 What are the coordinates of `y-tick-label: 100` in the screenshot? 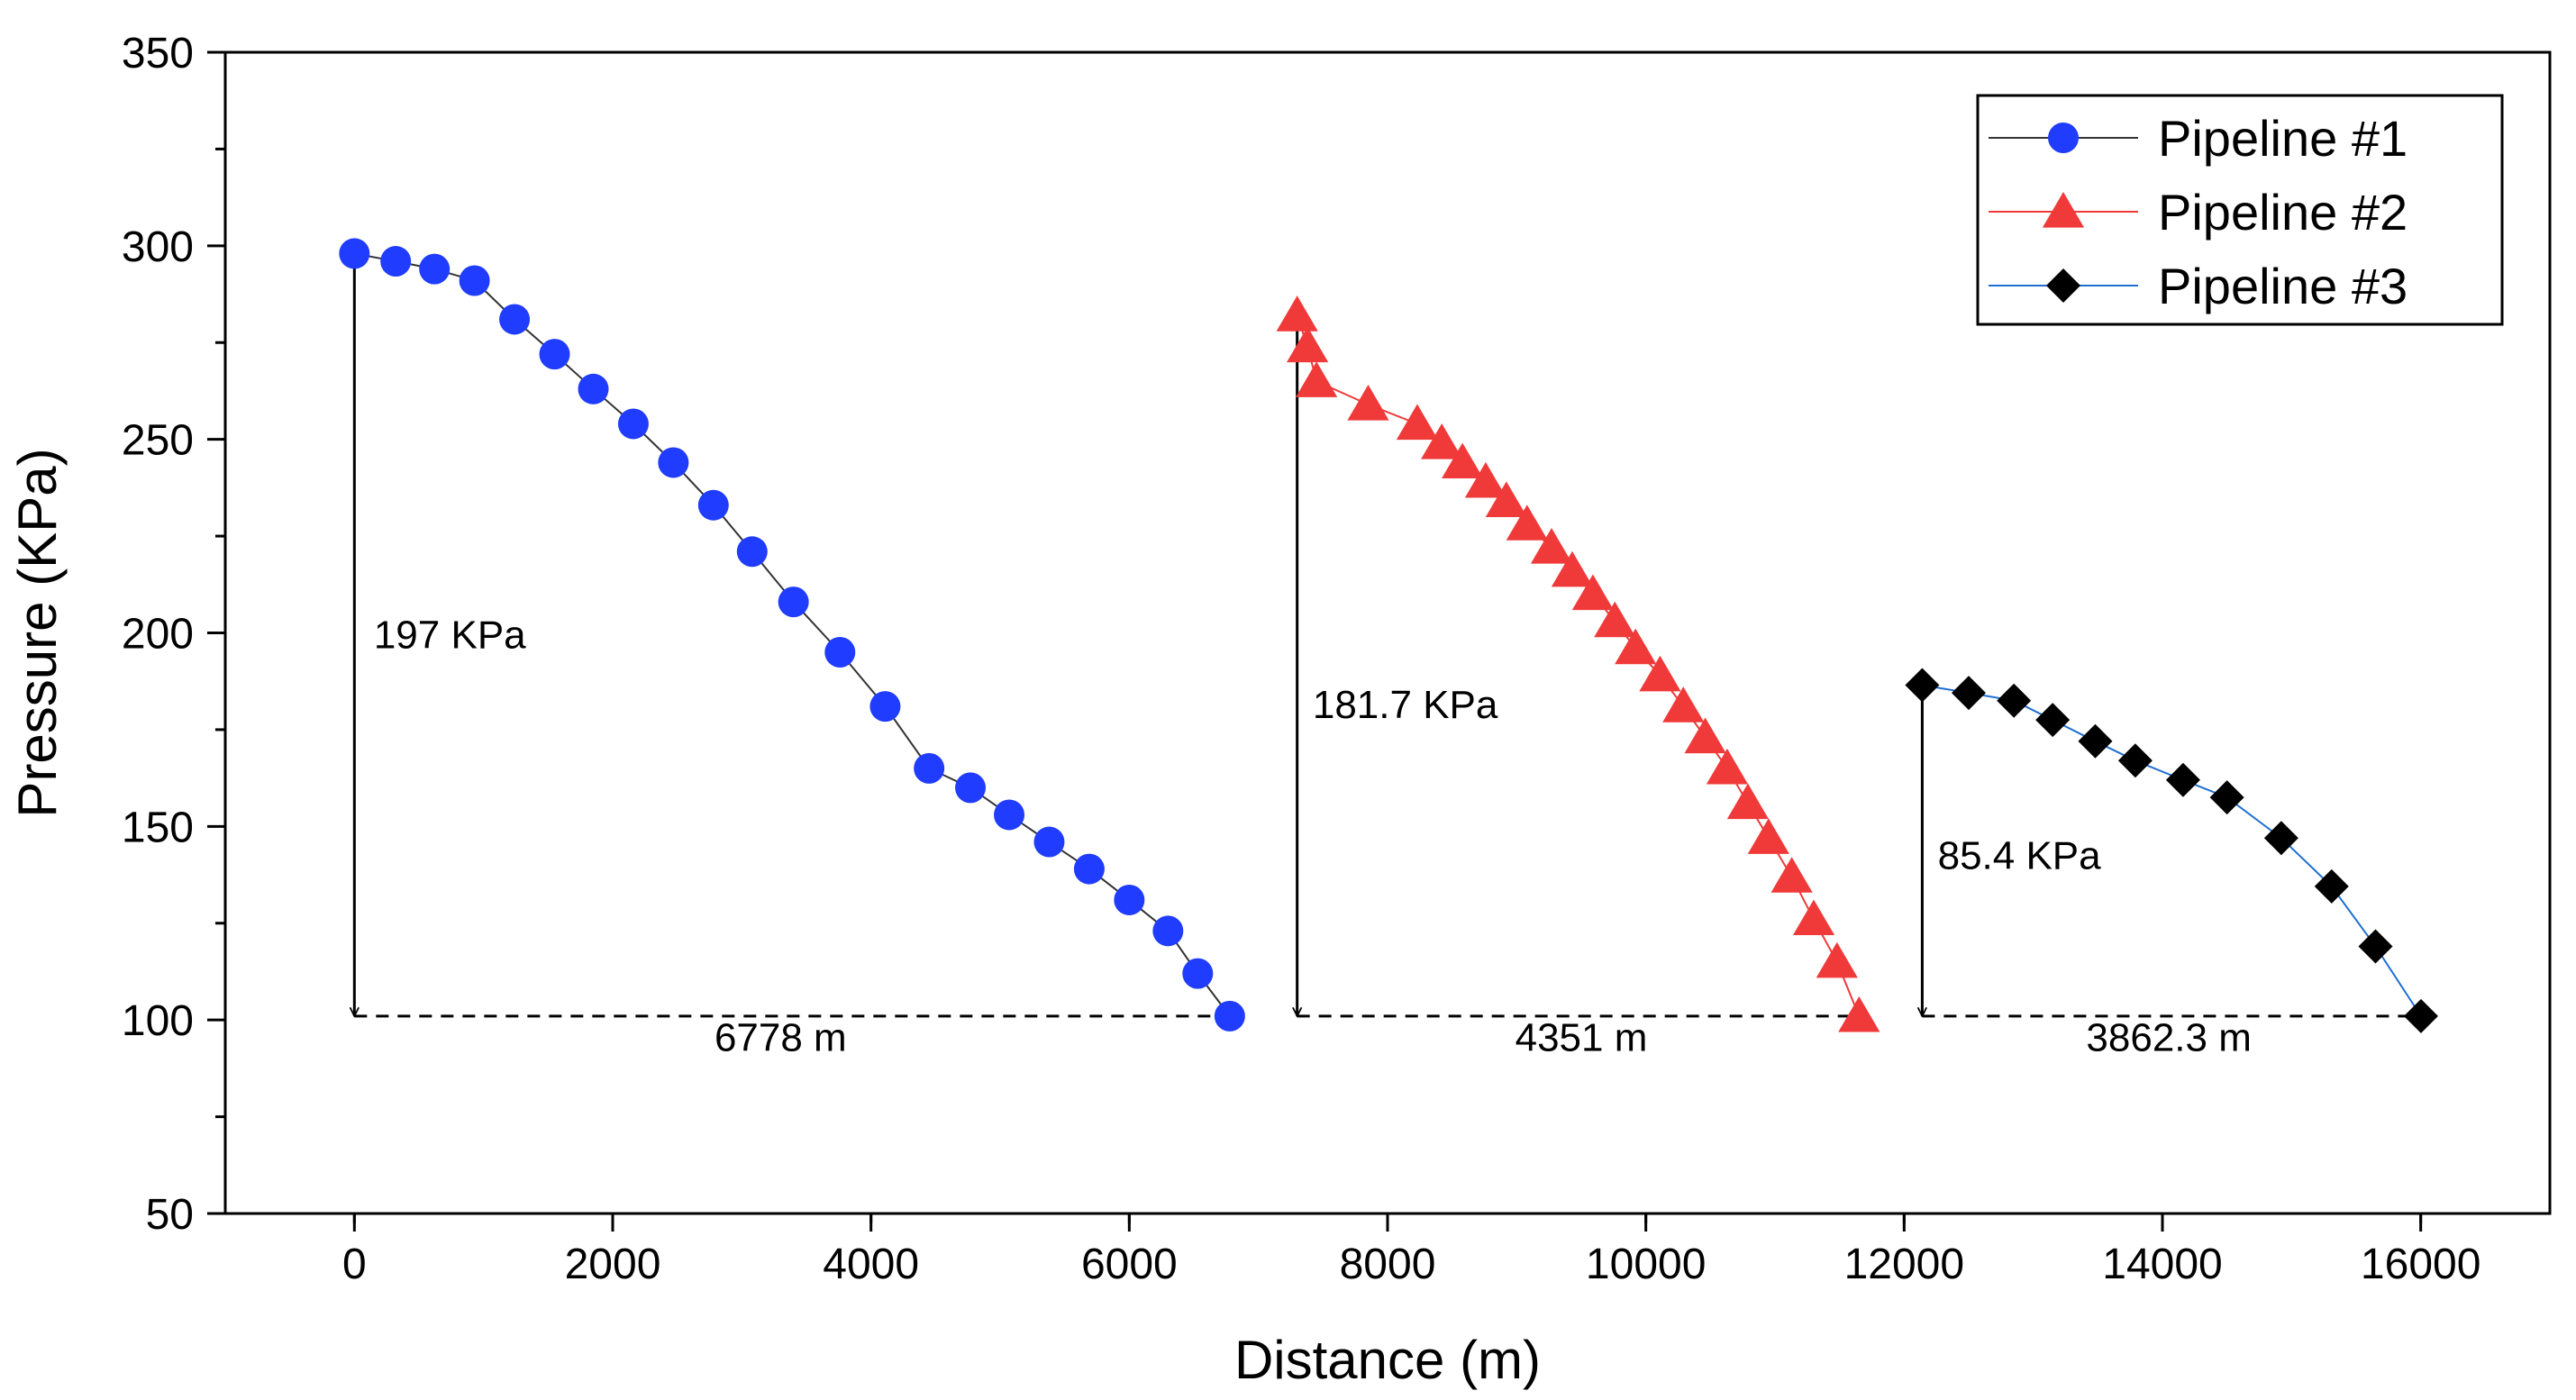 It's located at (158, 1021).